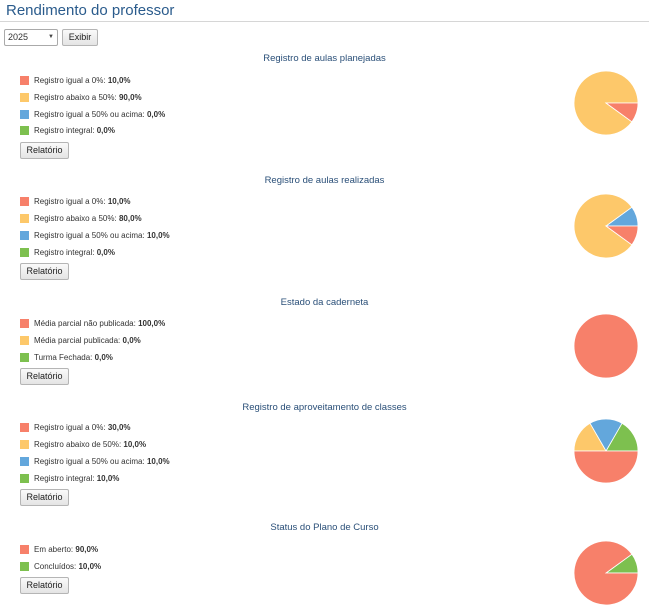 Image resolution: width=649 pixels, height=611 pixels. I want to click on legend-item: Registro abaixo a 50%: 90,0%, so click(81, 99).